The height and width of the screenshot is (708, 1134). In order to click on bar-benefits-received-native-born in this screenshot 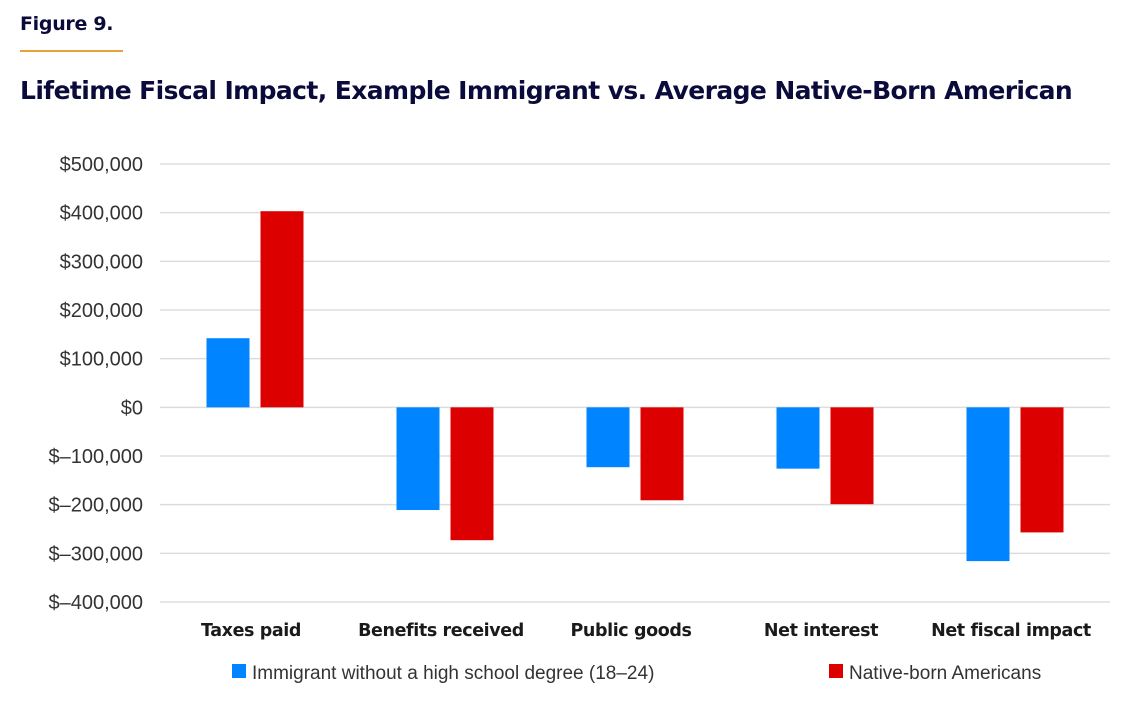, I will do `click(472, 474)`.